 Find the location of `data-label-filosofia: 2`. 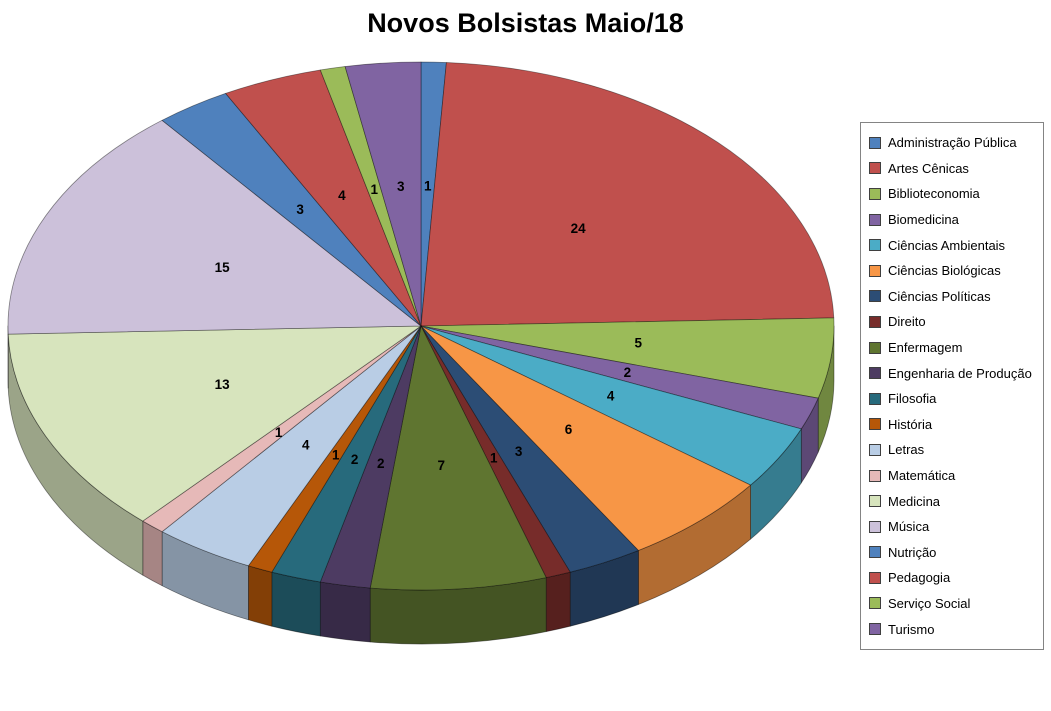

data-label-filosofia: 2 is located at coordinates (355, 459).